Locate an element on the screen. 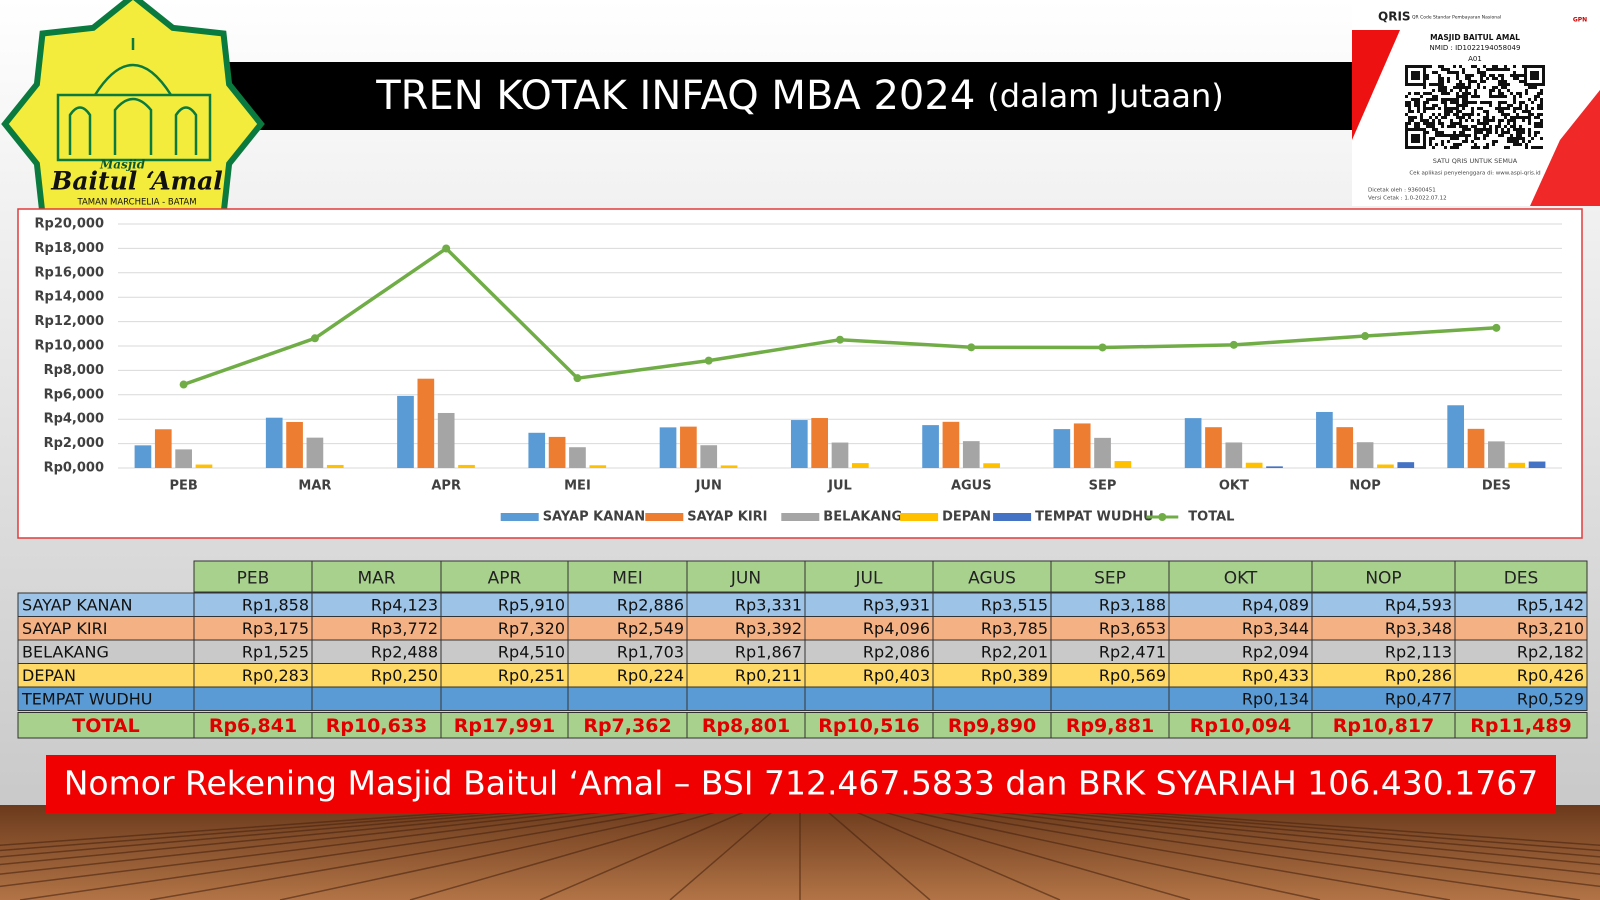  table-row-bg is located at coordinates (802, 698).